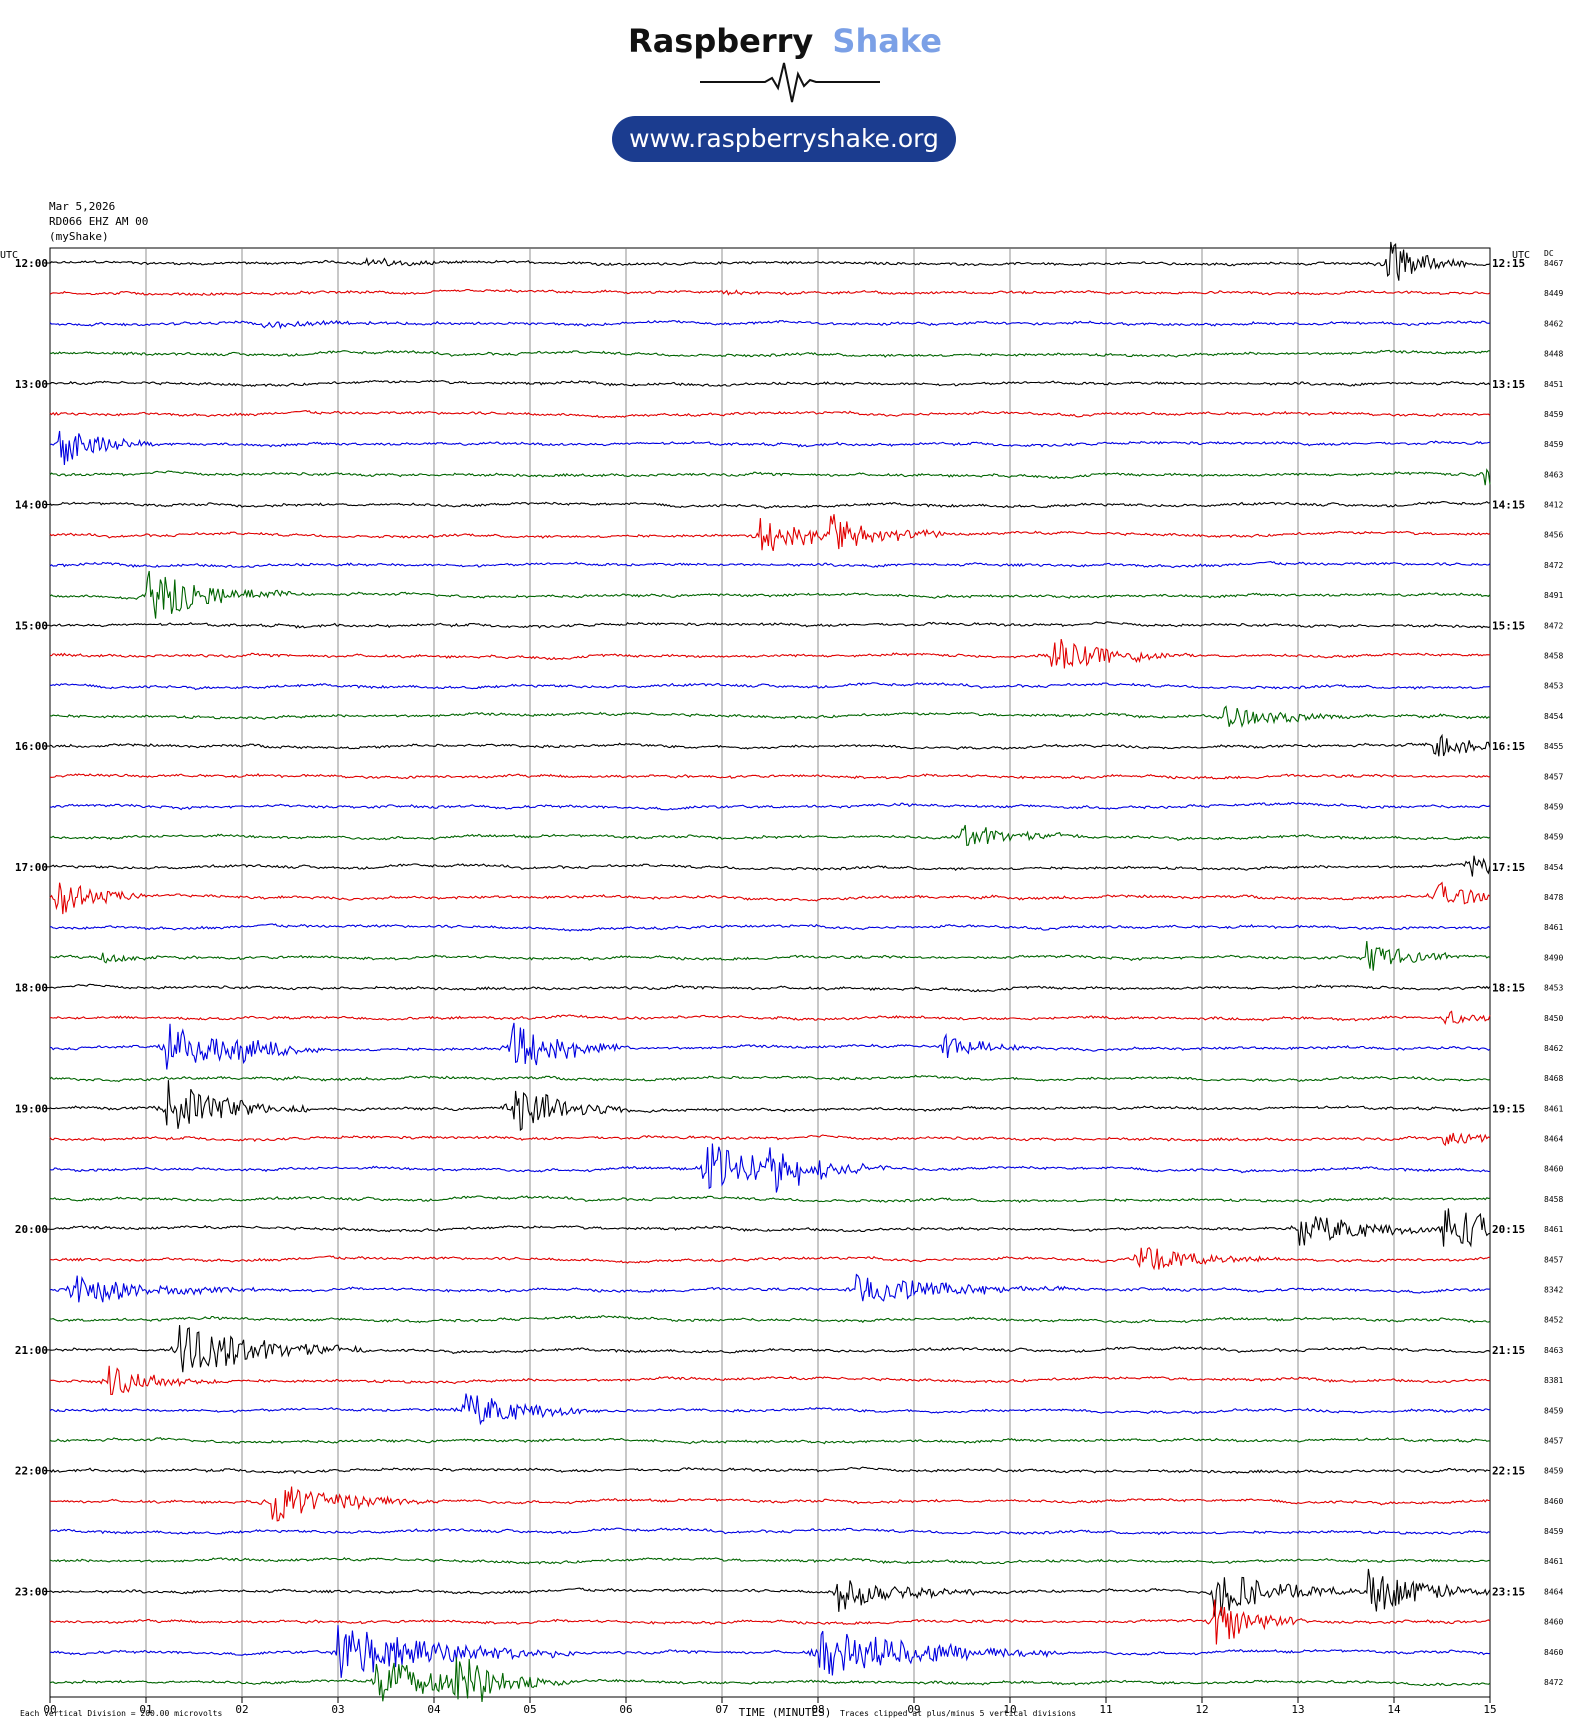 The image size is (1570, 1732). What do you see at coordinates (99, 221) in the screenshot?
I see `station-code: RD066 EHZ AM 00` at bounding box center [99, 221].